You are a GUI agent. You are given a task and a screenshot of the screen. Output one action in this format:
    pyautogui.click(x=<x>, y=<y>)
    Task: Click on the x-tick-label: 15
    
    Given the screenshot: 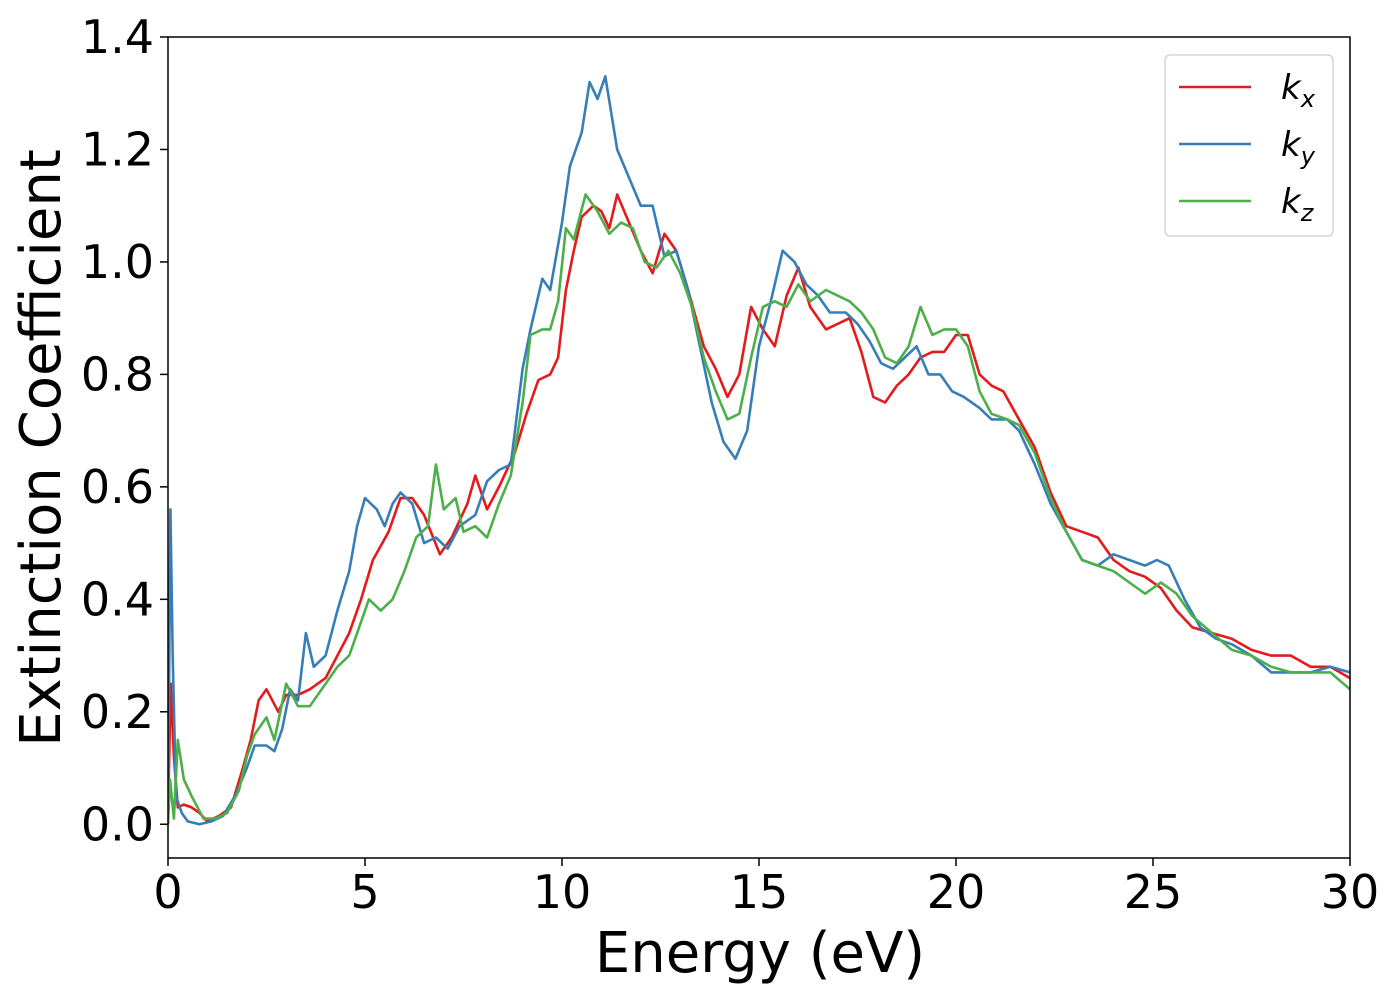 What is the action you would take?
    pyautogui.click(x=759, y=892)
    